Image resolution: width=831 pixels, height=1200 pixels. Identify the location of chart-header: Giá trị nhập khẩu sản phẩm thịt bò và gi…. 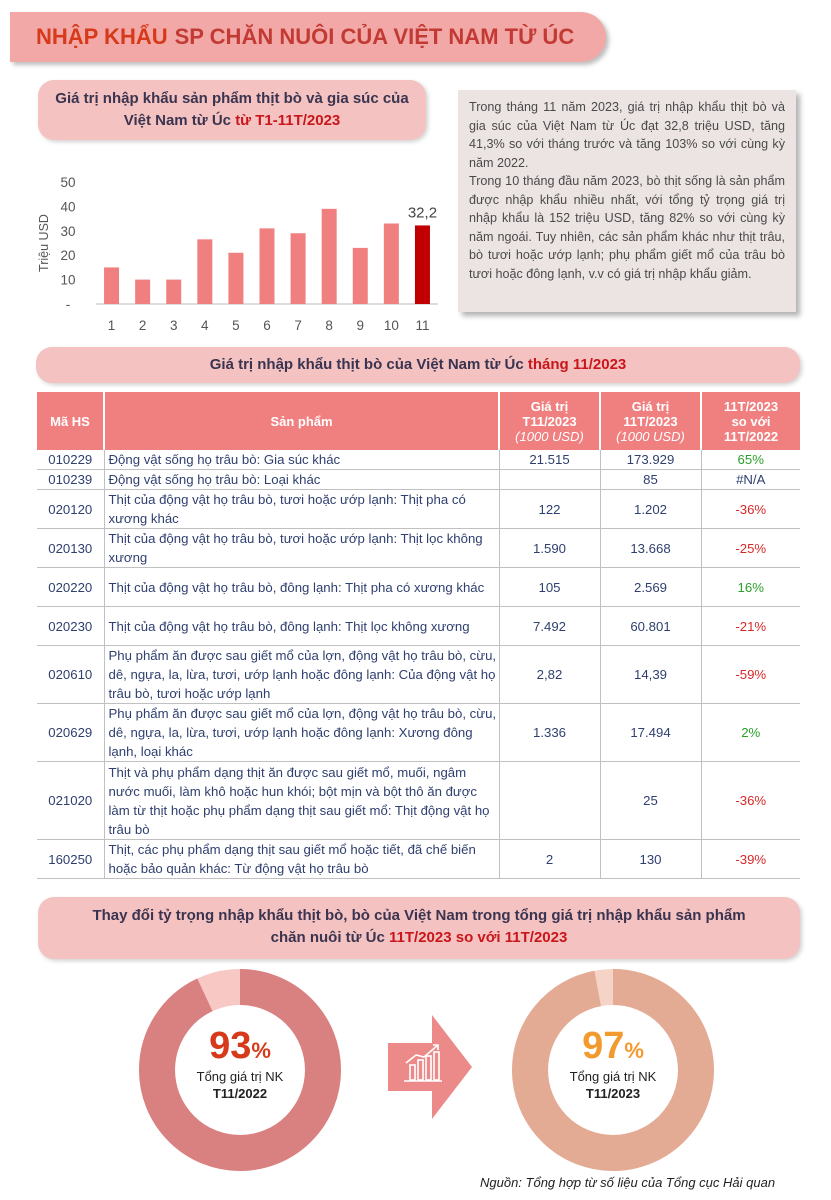
(232, 110).